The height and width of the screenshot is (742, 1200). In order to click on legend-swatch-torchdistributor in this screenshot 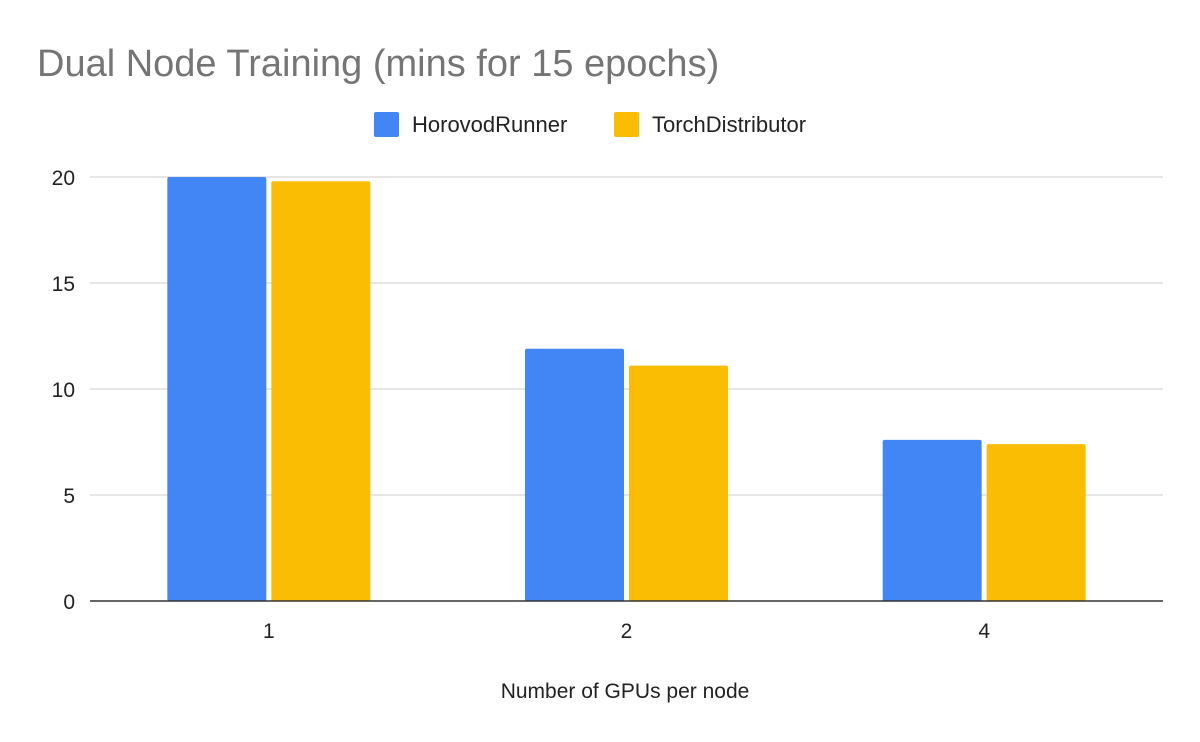, I will do `click(626, 124)`.